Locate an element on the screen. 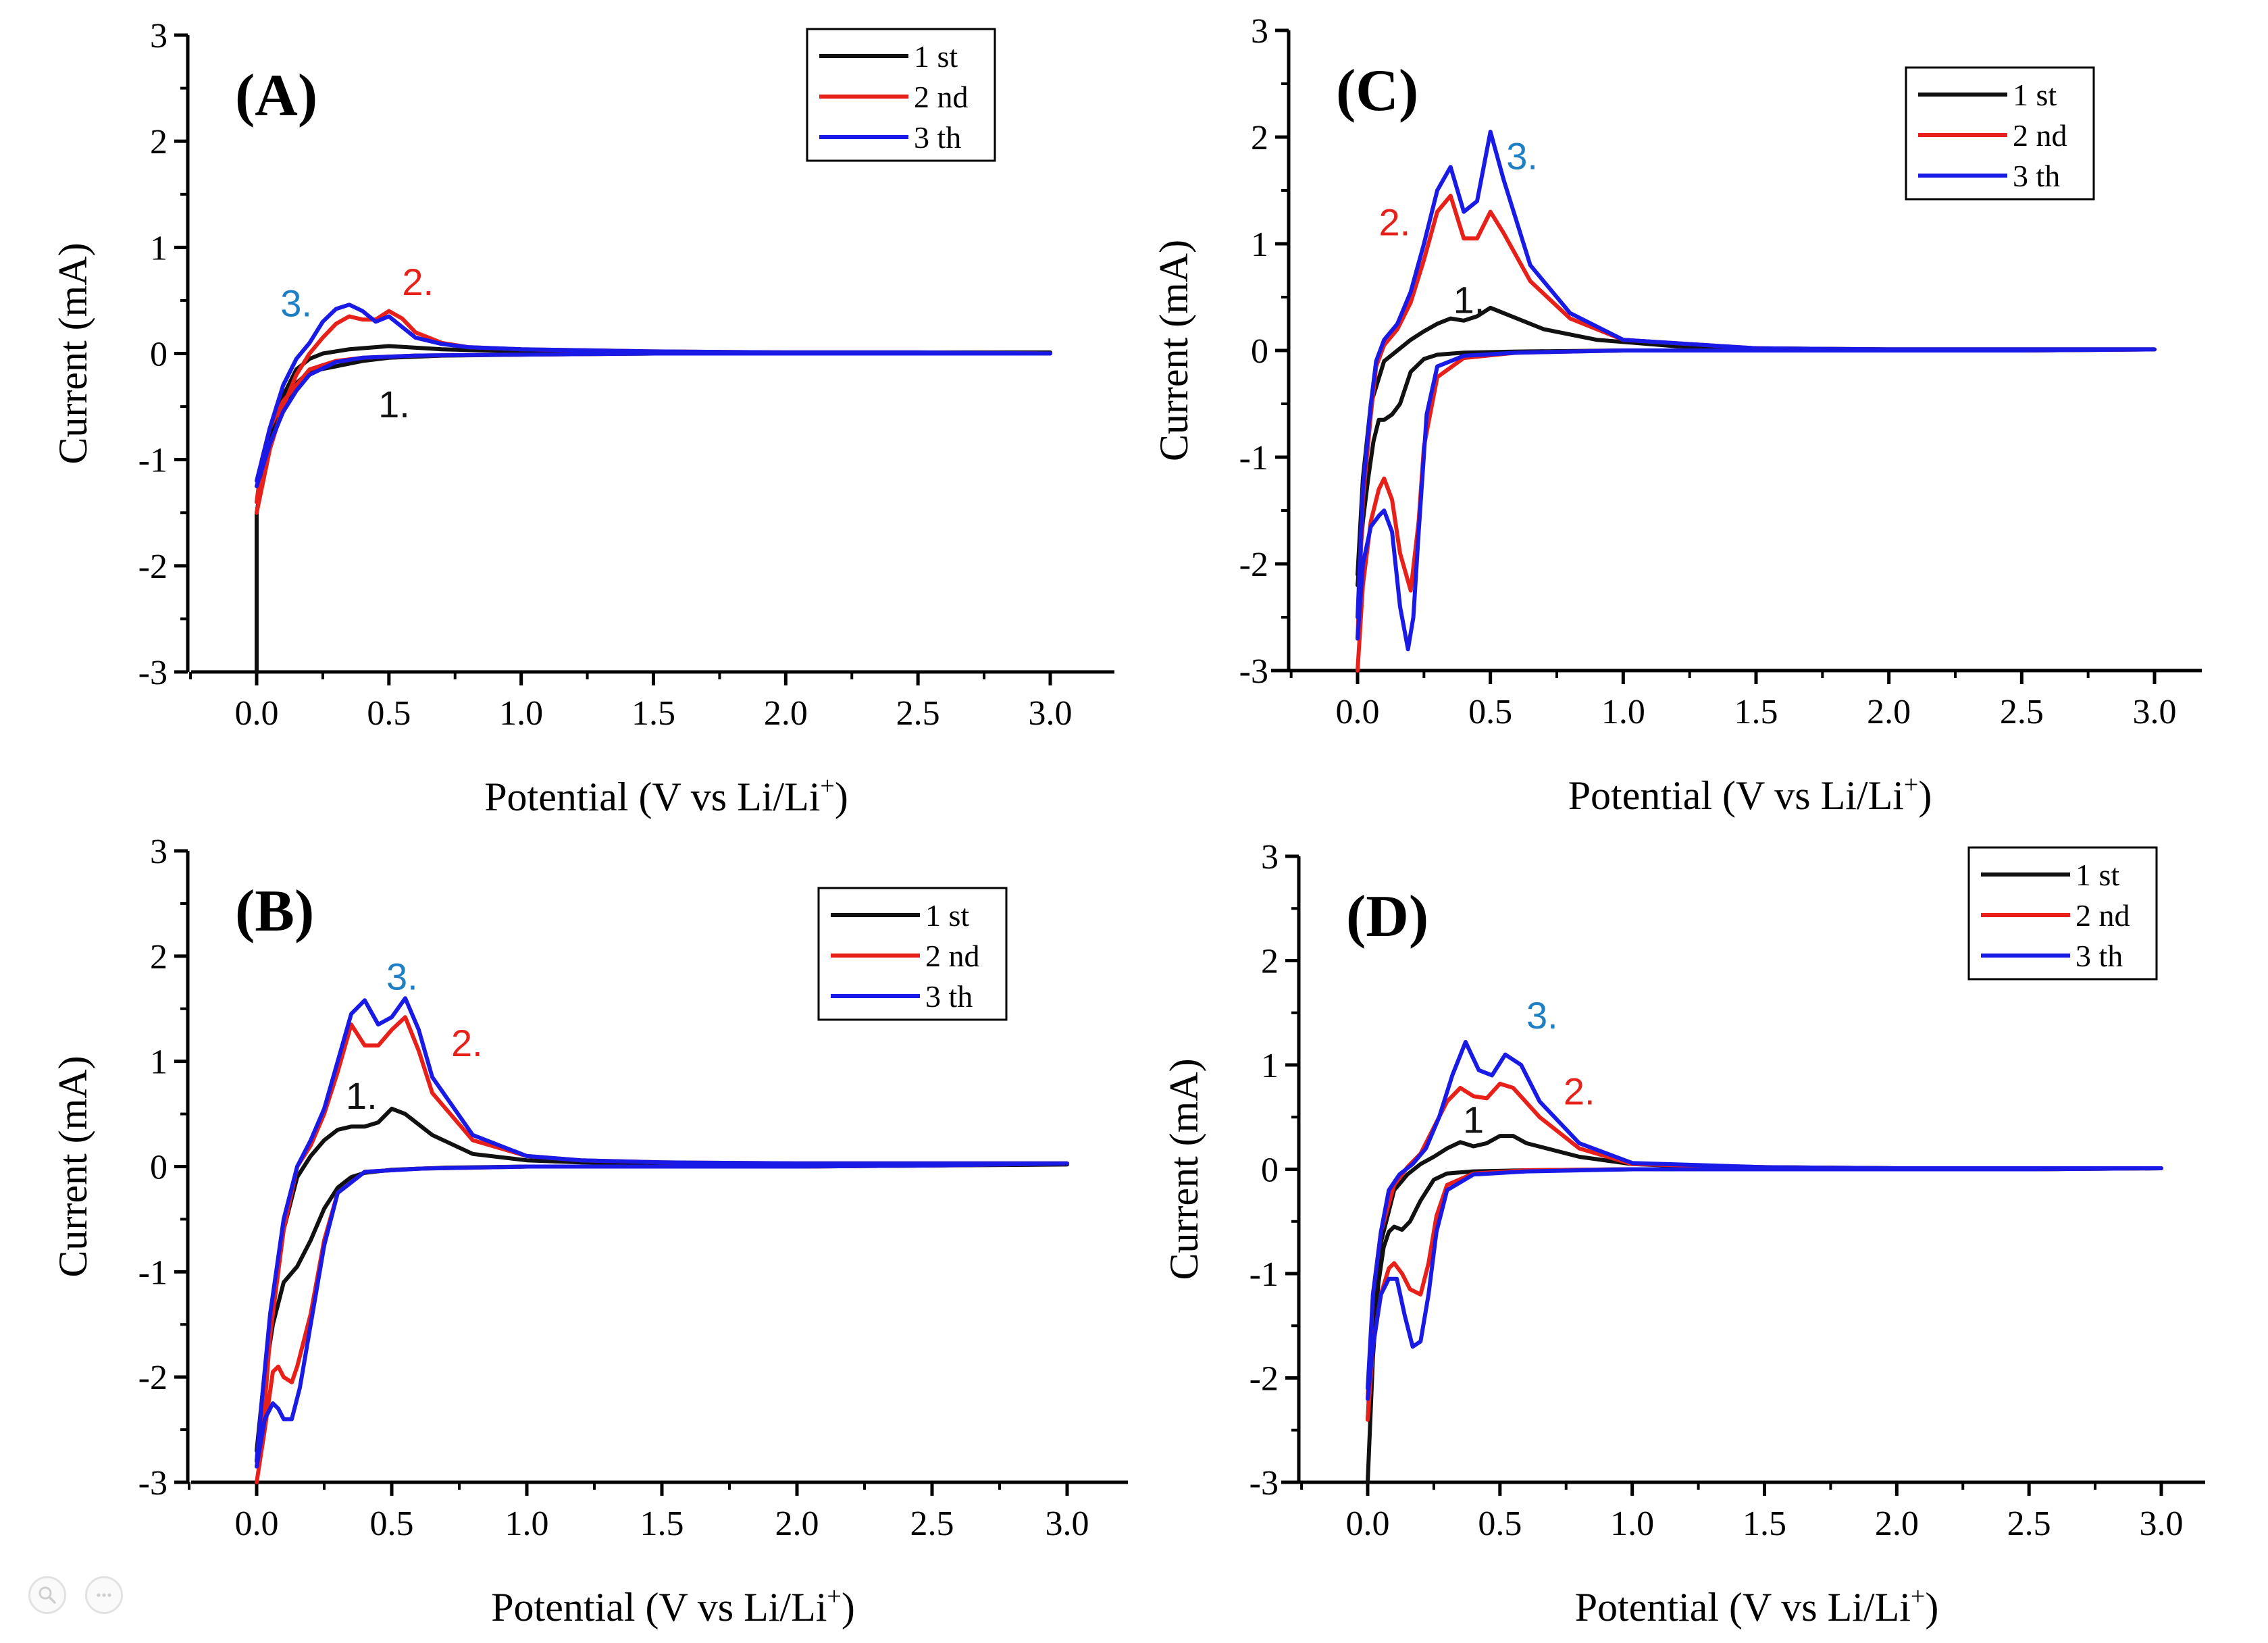  more-dots-icon is located at coordinates (104, 1595).